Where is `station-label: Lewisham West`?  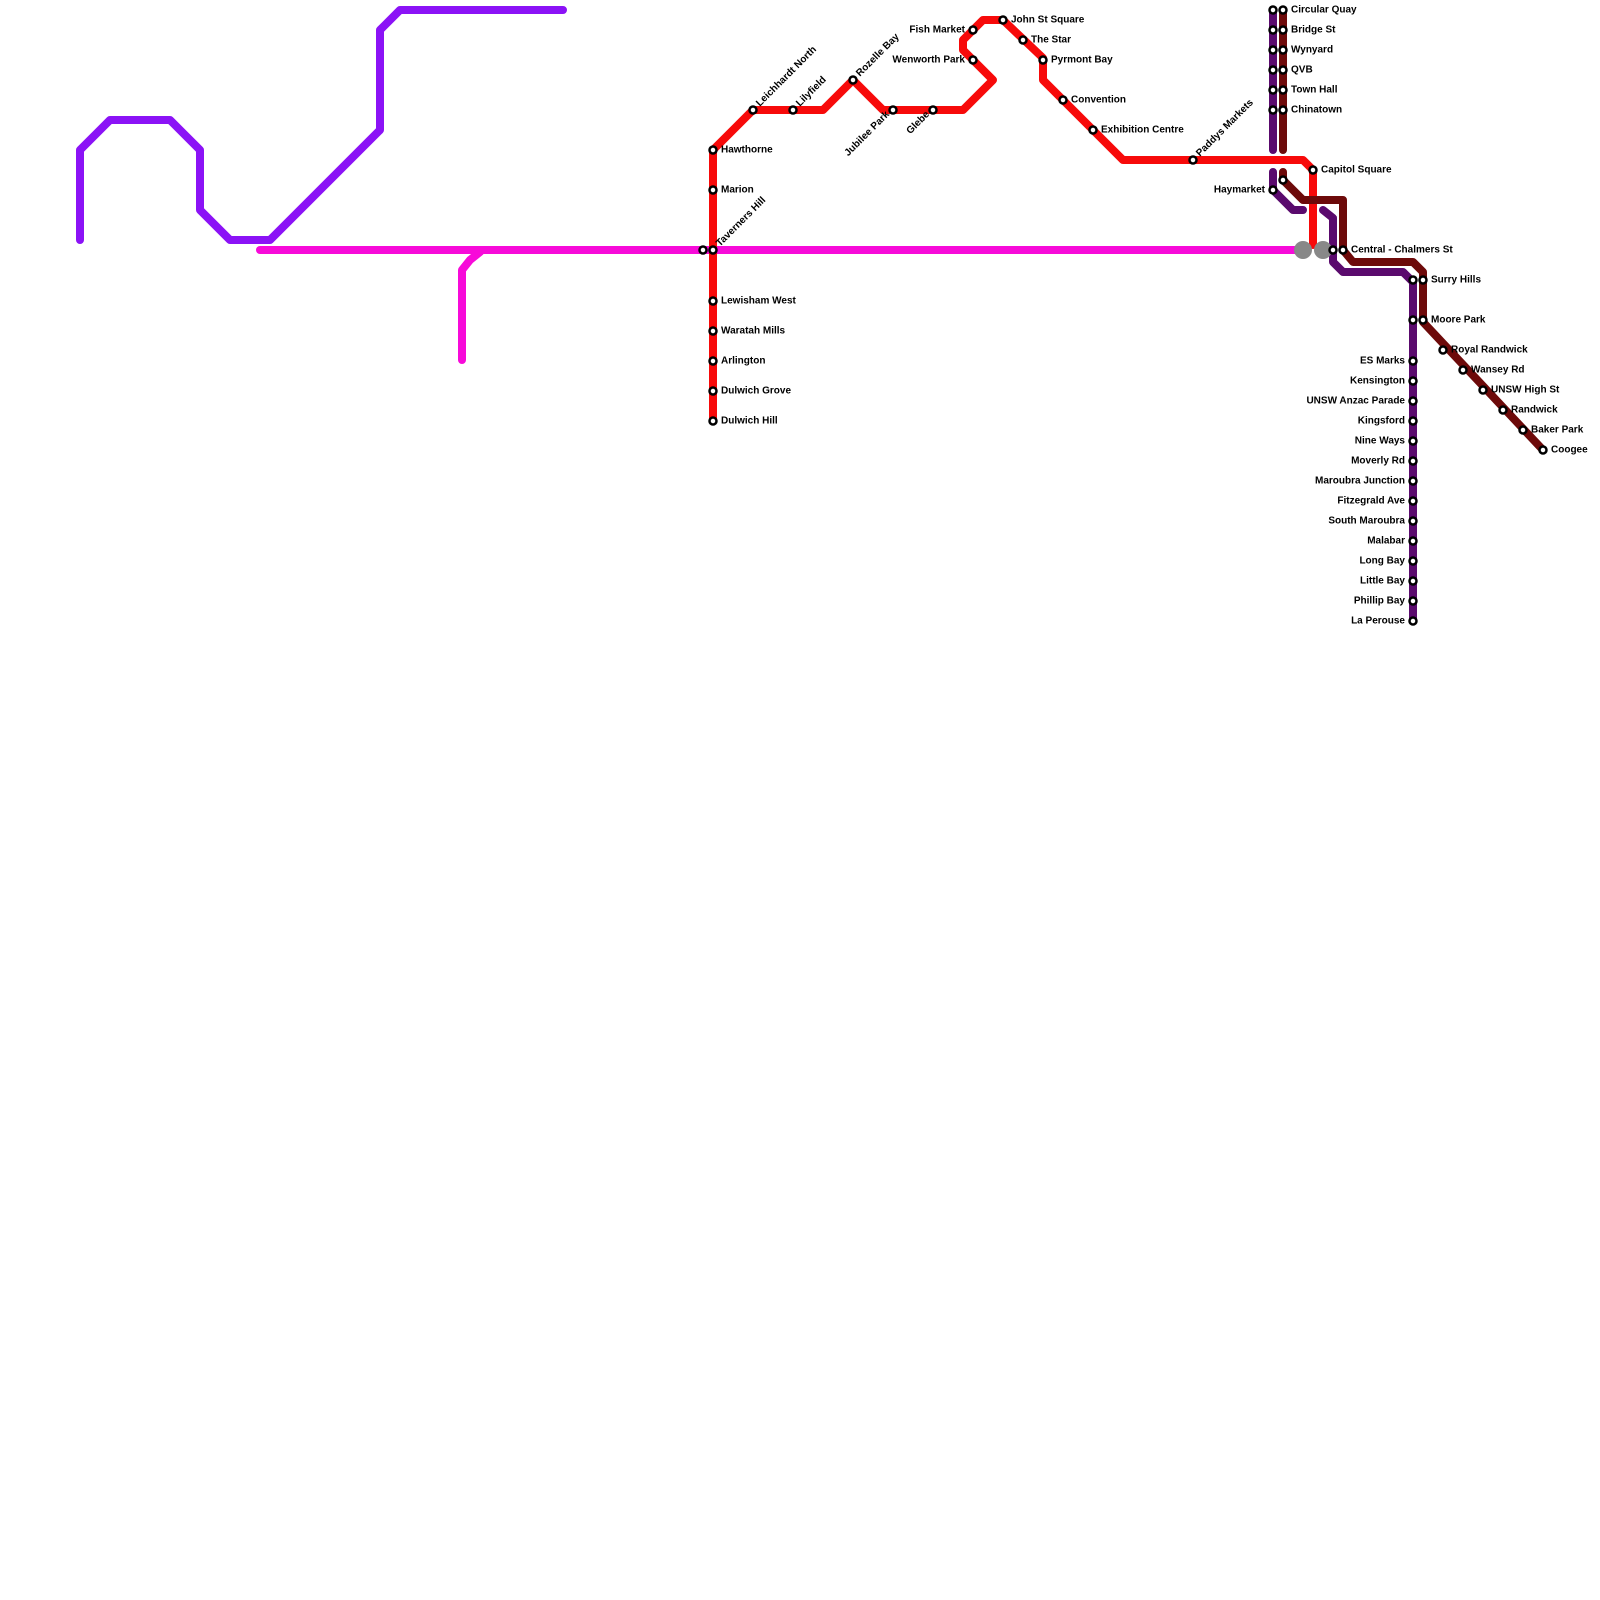 station-label: Lewisham West is located at coordinates (759, 301).